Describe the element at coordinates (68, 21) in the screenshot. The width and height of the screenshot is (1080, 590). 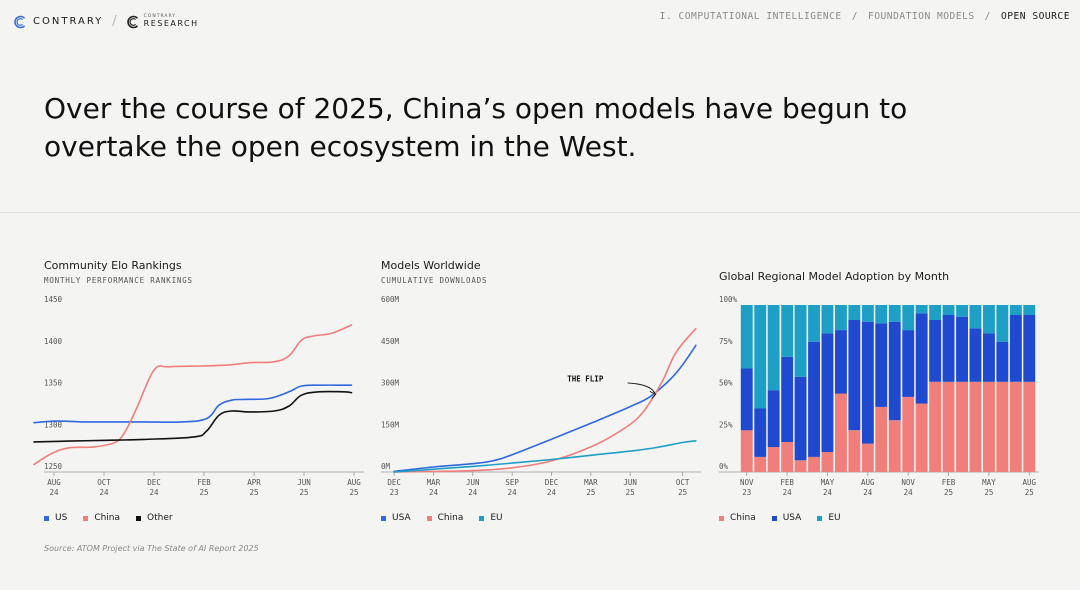
I see `brand-name: CONTRARY` at that location.